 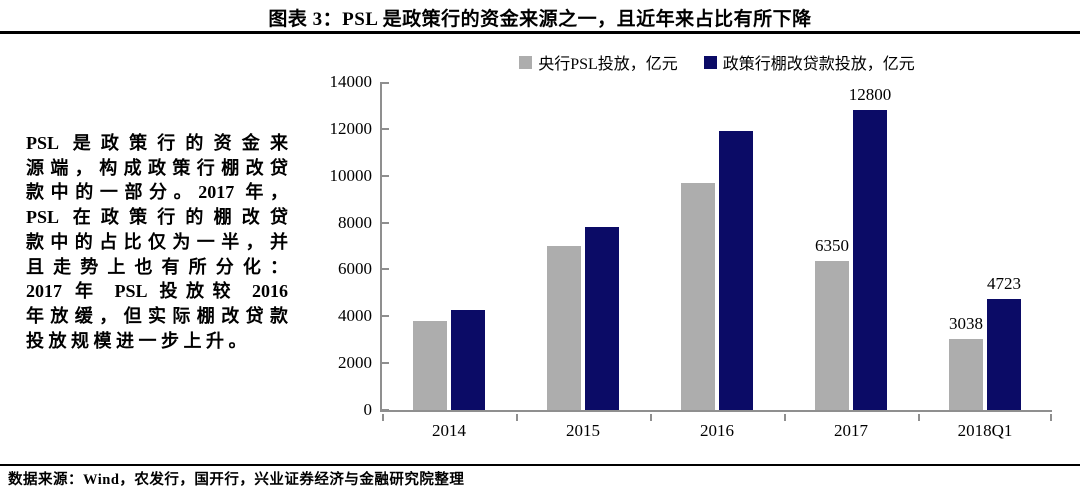 I want to click on bar-2018Q1-psl: 3038, so click(x=966, y=362).